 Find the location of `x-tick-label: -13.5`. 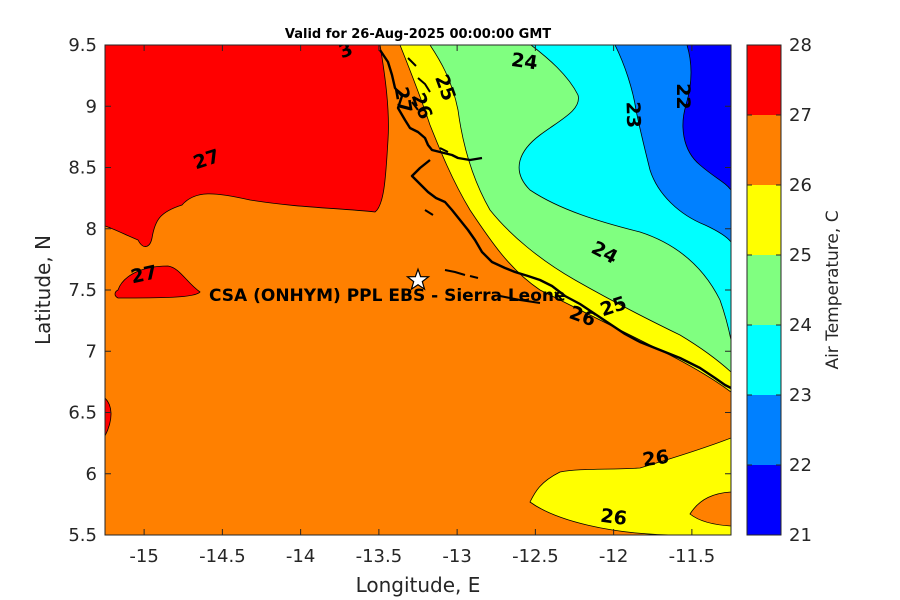

x-tick-label: -13.5 is located at coordinates (379, 556).